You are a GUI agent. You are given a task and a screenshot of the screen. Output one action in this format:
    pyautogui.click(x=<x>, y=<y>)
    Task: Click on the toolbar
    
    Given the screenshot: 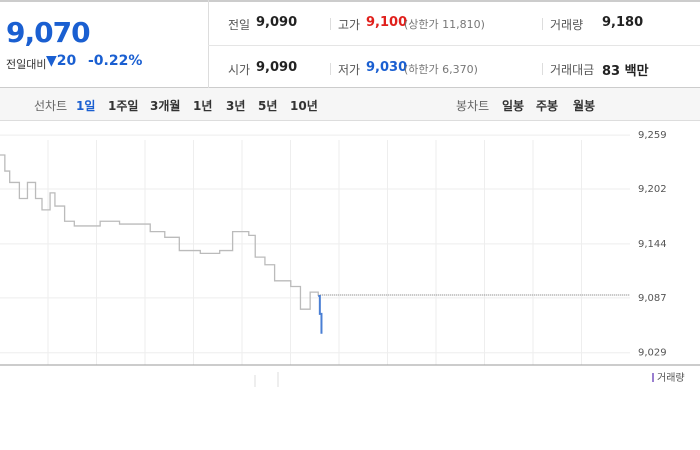 What is the action you would take?
    pyautogui.click(x=350, y=104)
    